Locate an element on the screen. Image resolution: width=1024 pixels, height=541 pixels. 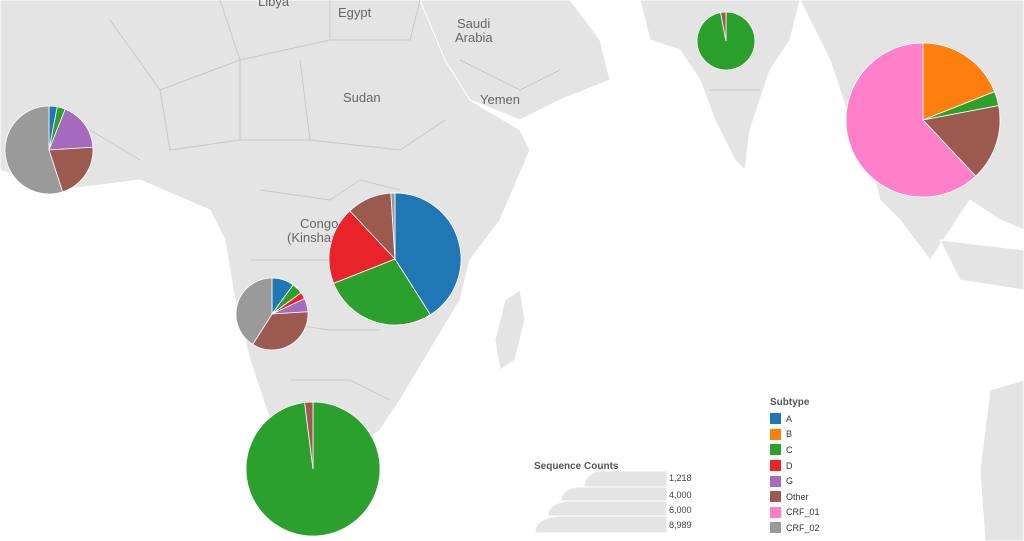
legend-label: A is located at coordinates (789, 418).